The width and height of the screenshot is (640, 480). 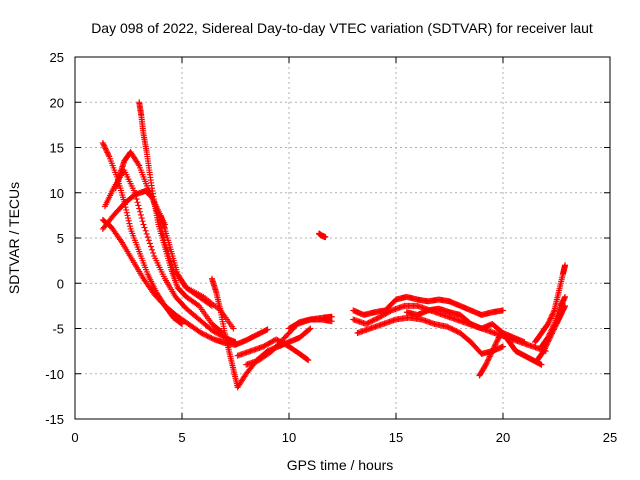 I want to click on y-tick-label: 10, so click(x=57, y=193).